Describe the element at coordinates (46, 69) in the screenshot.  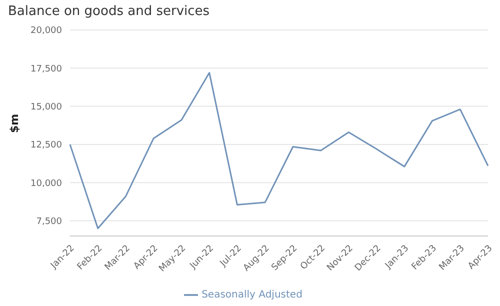
I see `y-tick-label: 17,500` at that location.